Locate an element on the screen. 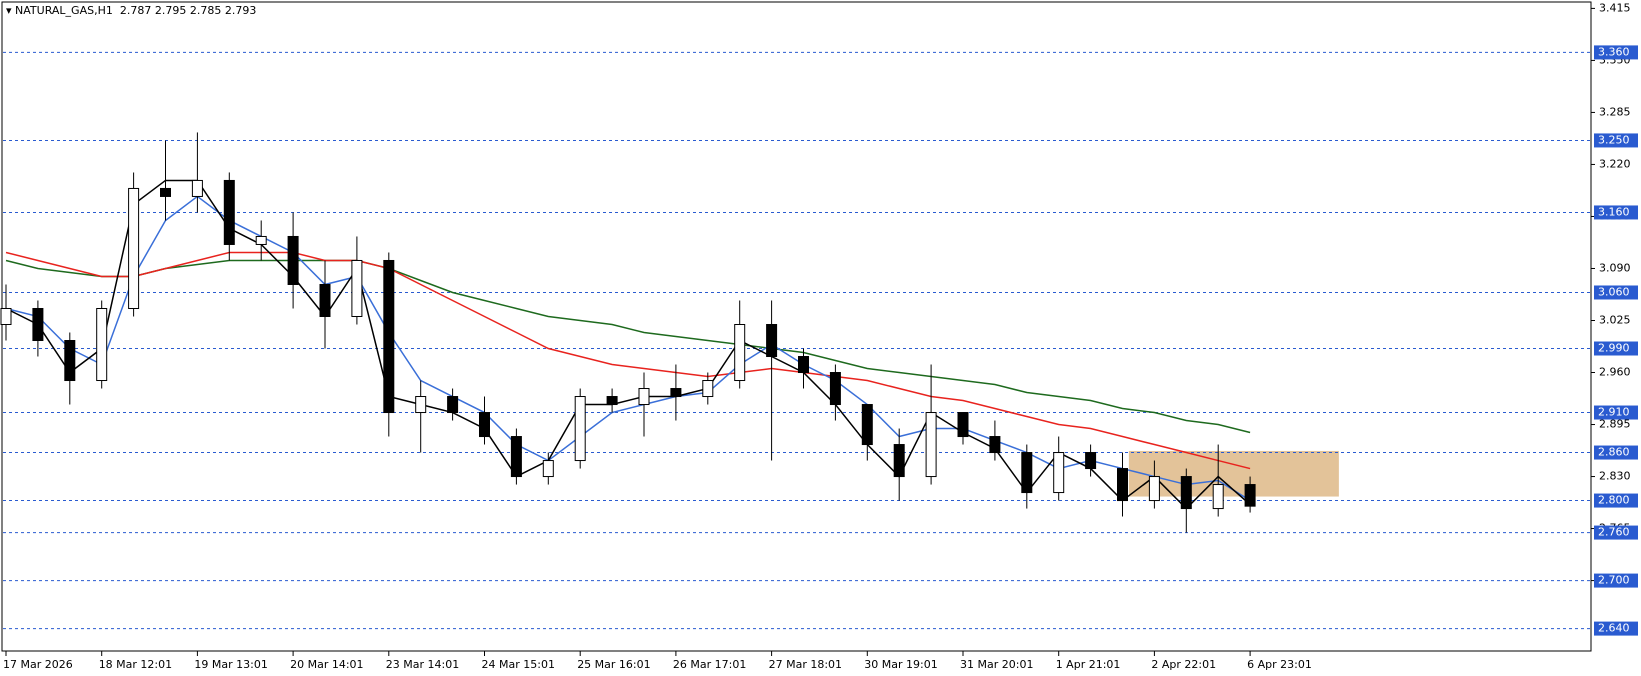 The width and height of the screenshot is (1641, 676). x-tick-label: 19 Mar 13:01 is located at coordinates (230, 664).